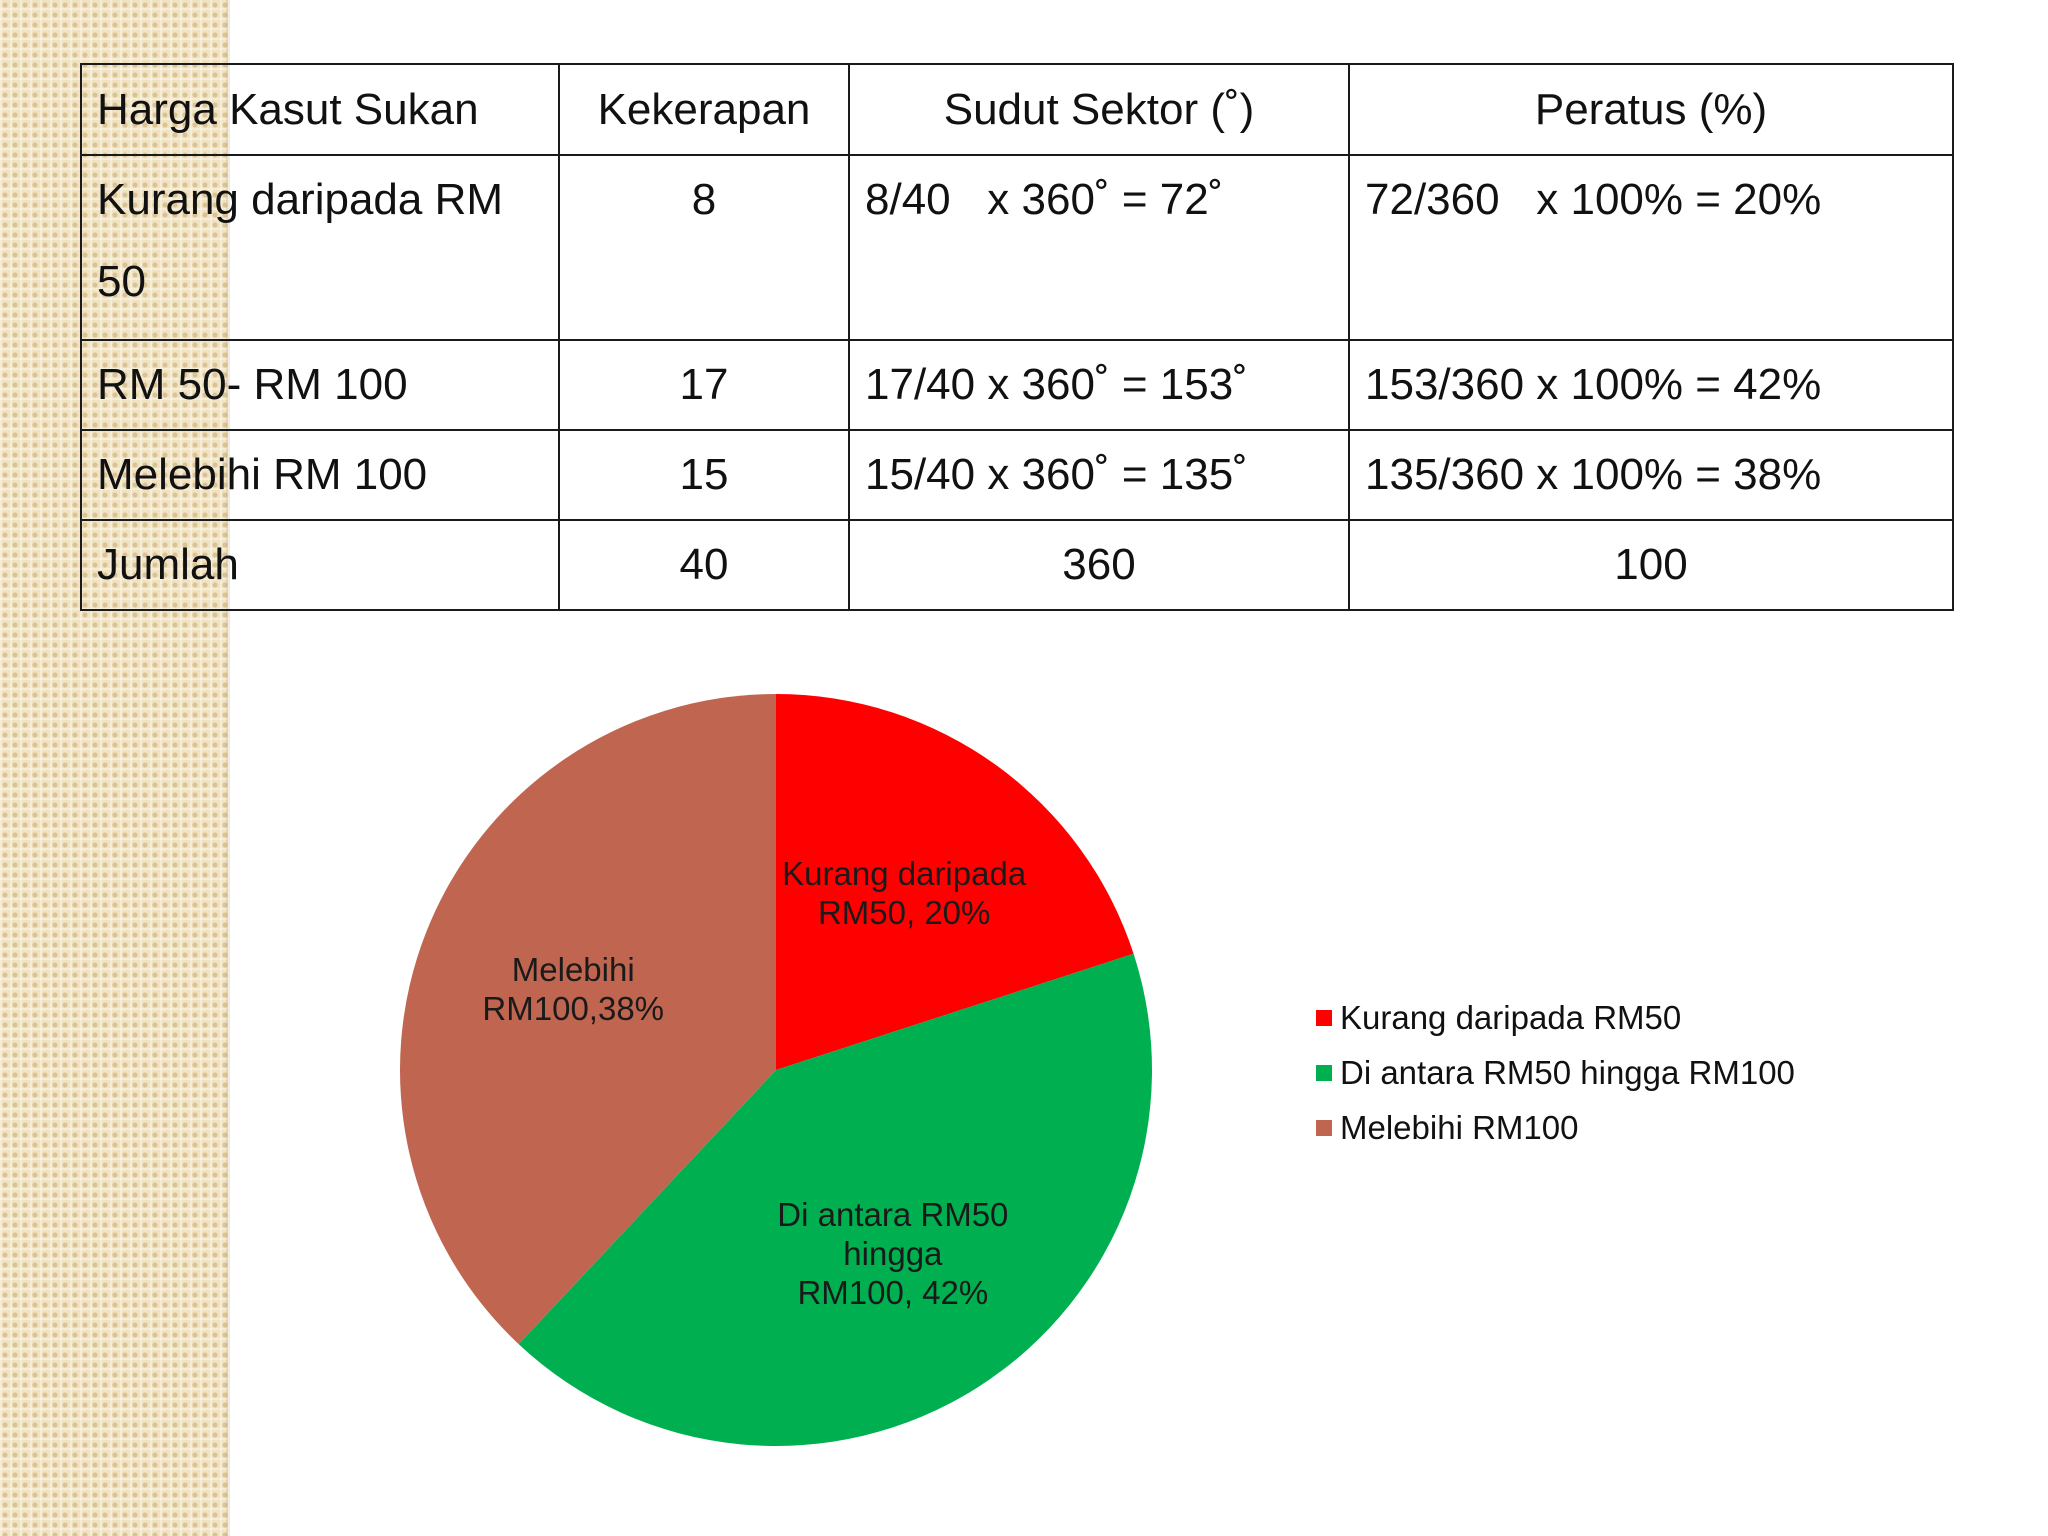 This screenshot has width=2048, height=1536. What do you see at coordinates (1511, 1017) in the screenshot?
I see `legend-label: Kurang daripada RM50` at bounding box center [1511, 1017].